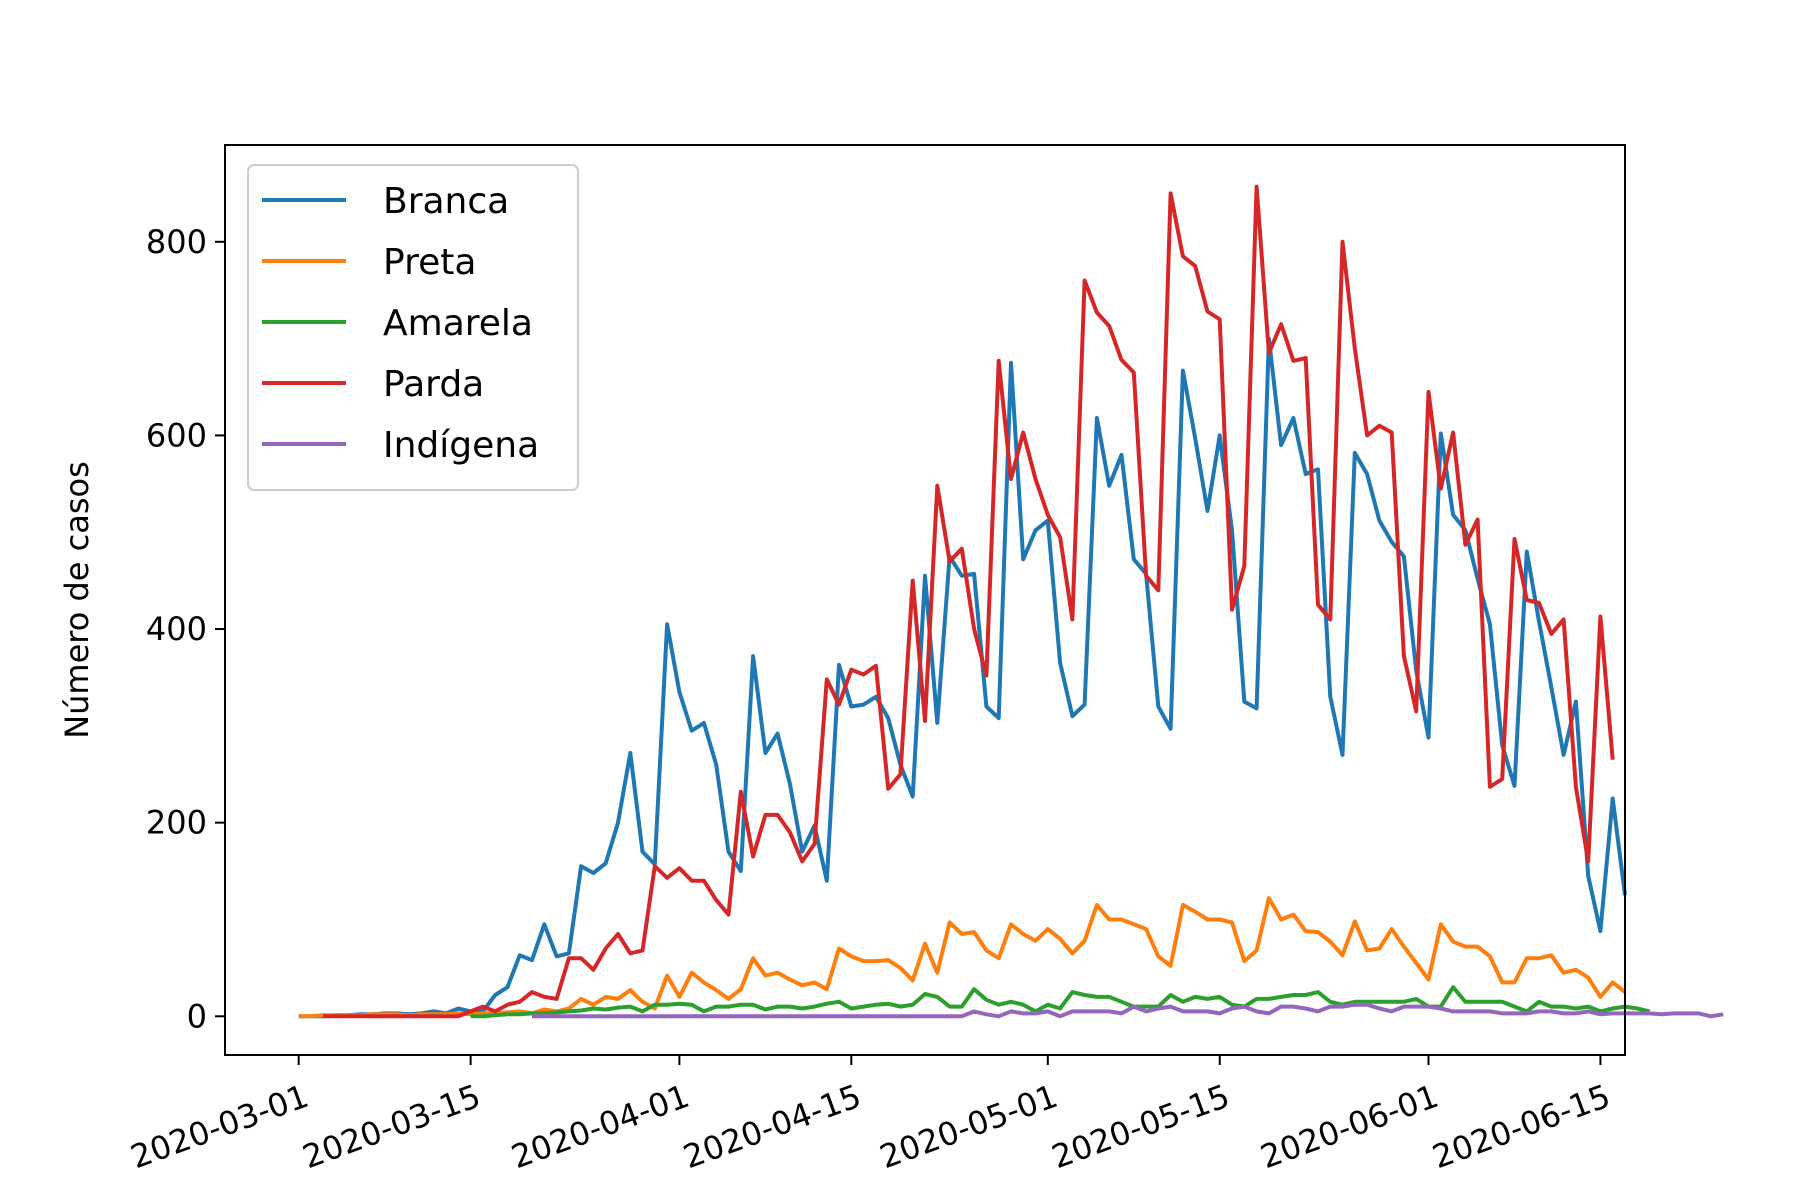 The height and width of the screenshot is (1200, 1800). What do you see at coordinates (197, 1016) in the screenshot?
I see `y-tick-label: 0` at bounding box center [197, 1016].